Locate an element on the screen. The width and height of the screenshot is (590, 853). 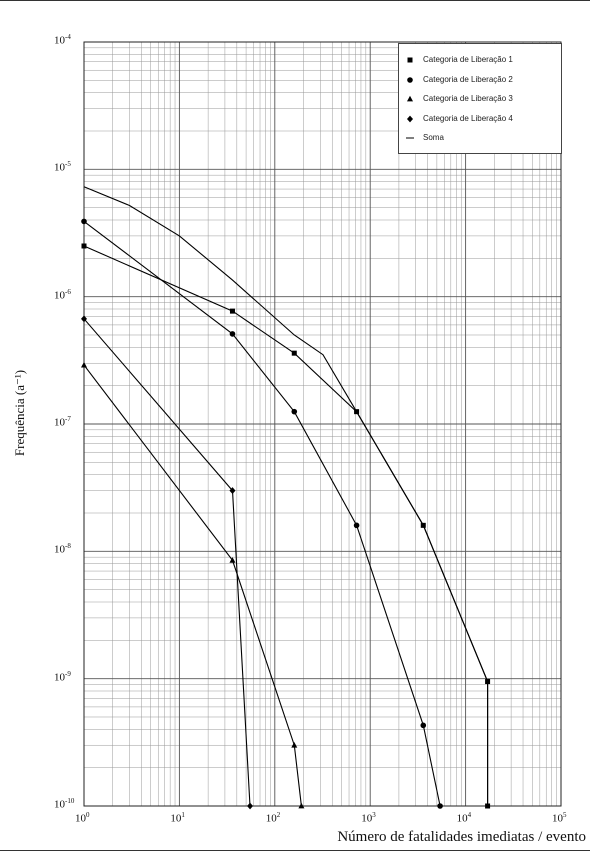
legend-item: Categoria de Liberação 2 is located at coordinates (479, 80).